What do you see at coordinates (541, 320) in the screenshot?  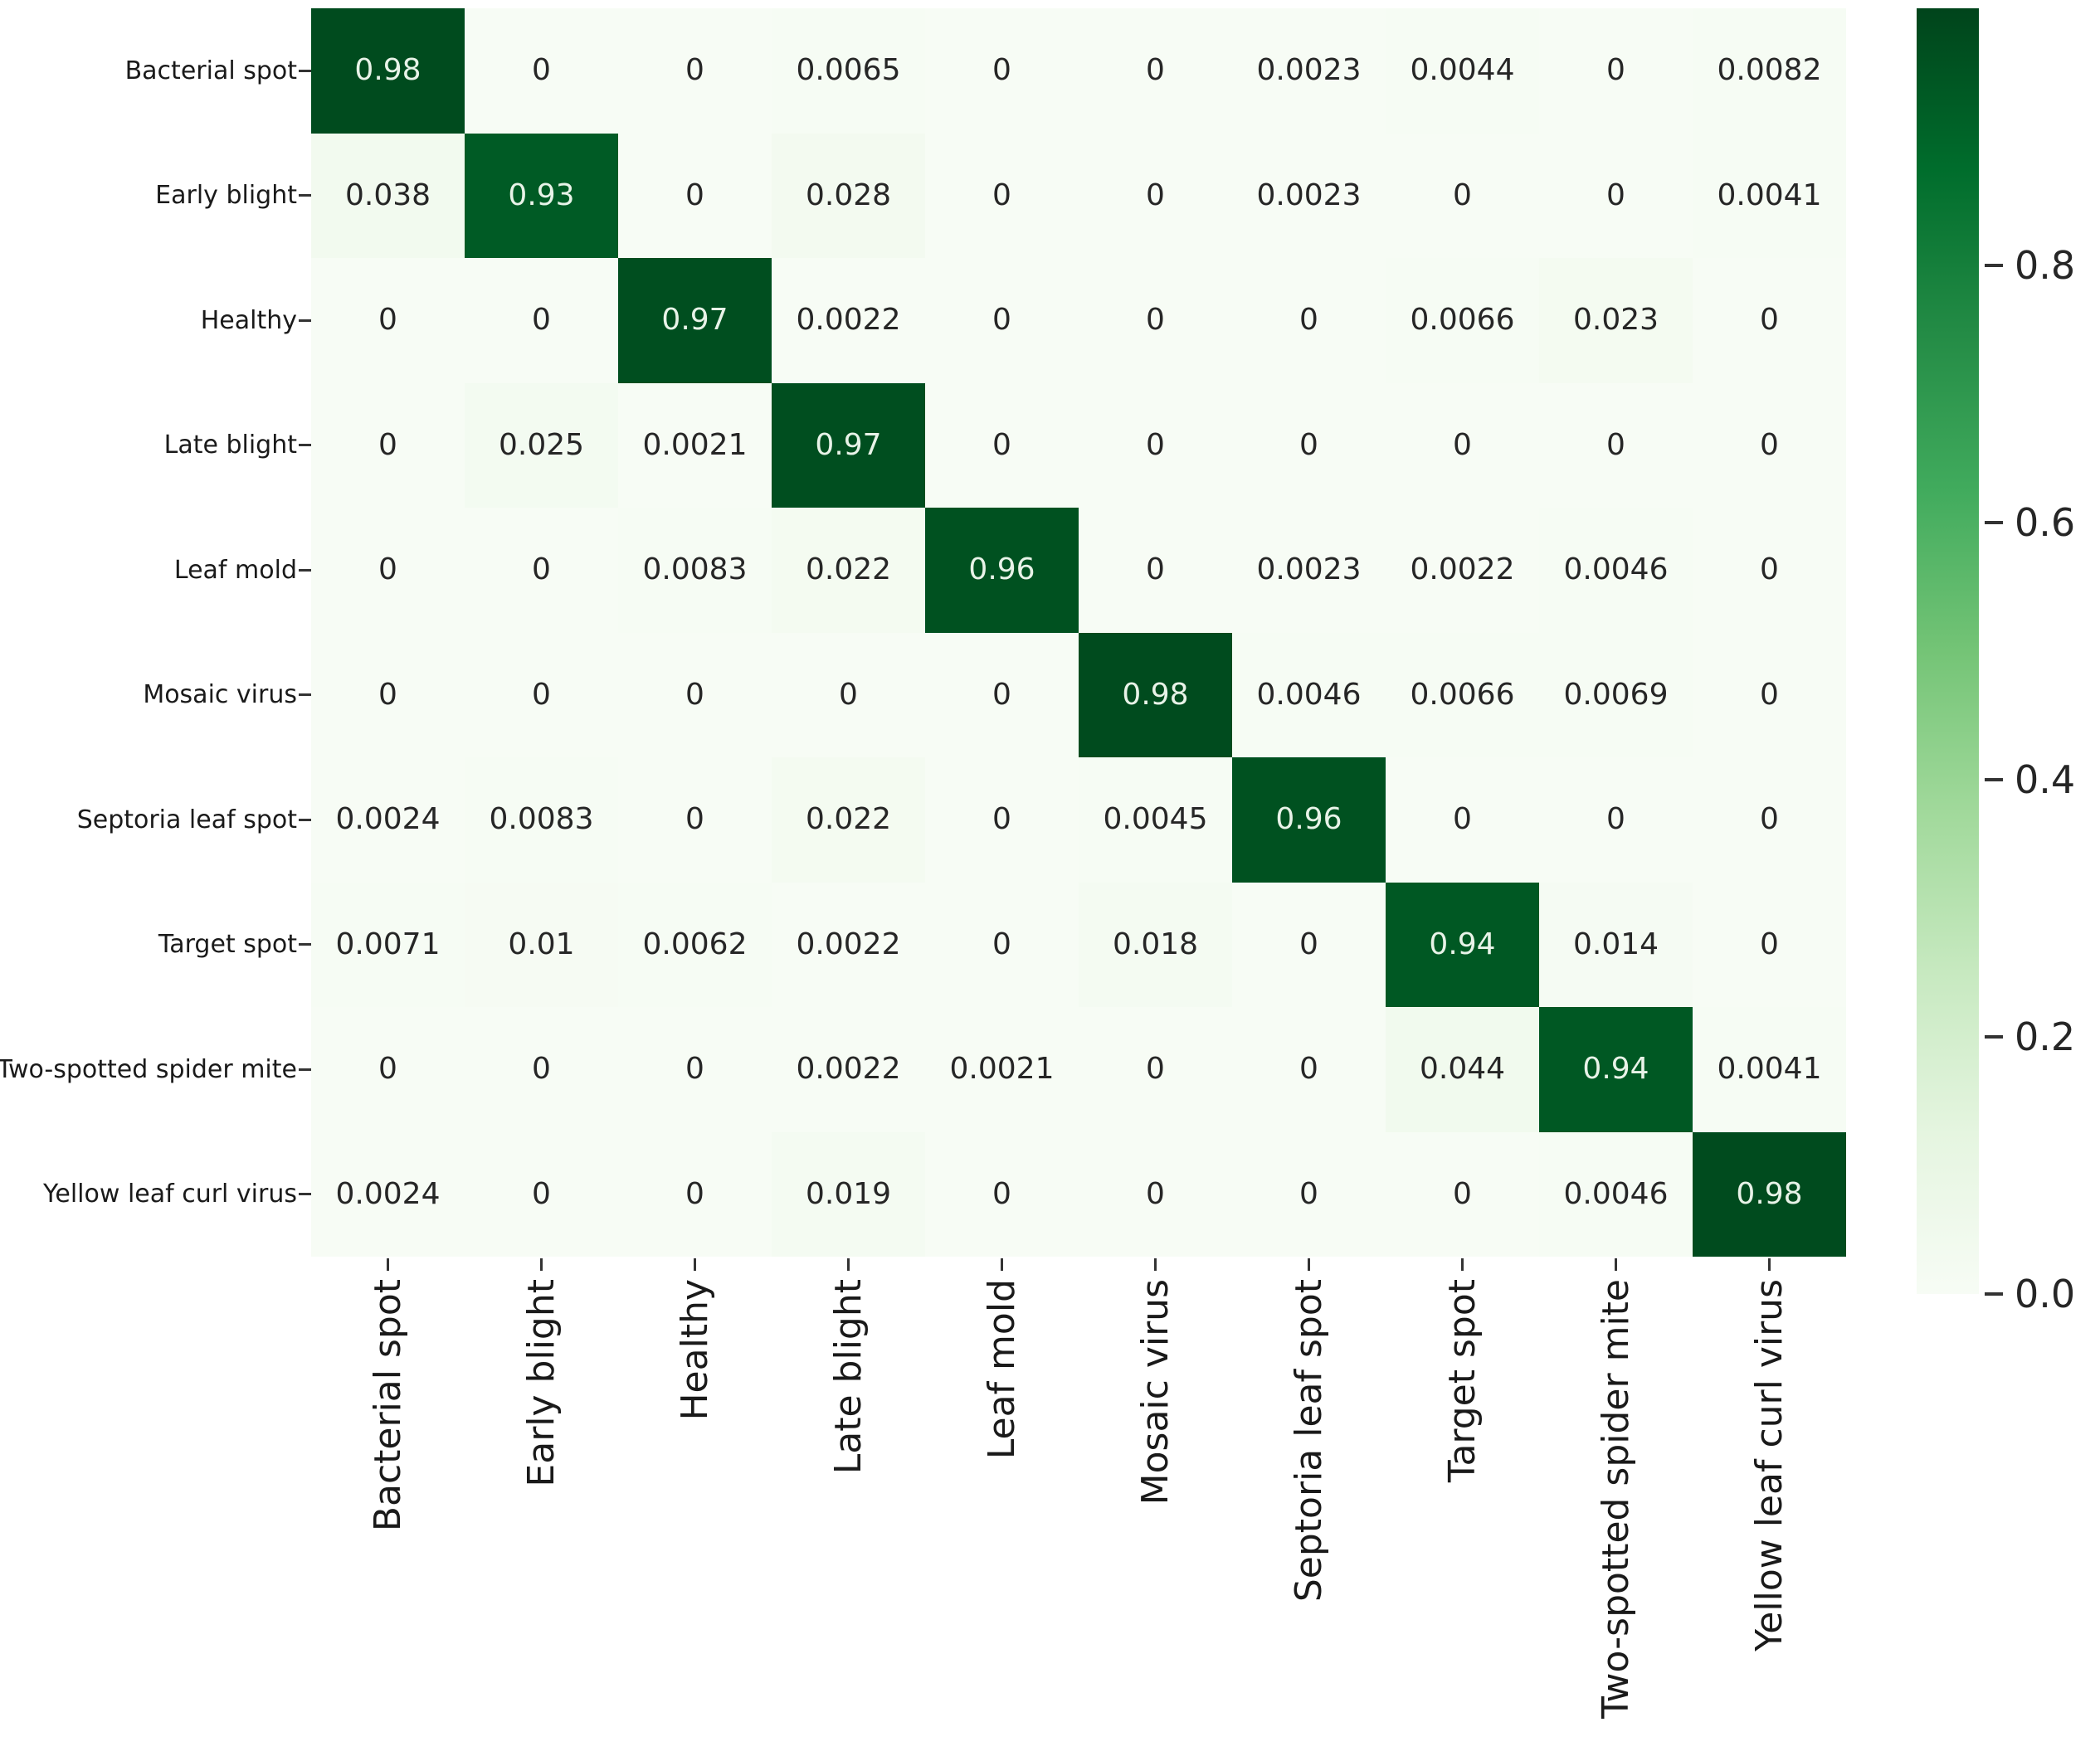 I see `matrix-cell-2-1: 0` at bounding box center [541, 320].